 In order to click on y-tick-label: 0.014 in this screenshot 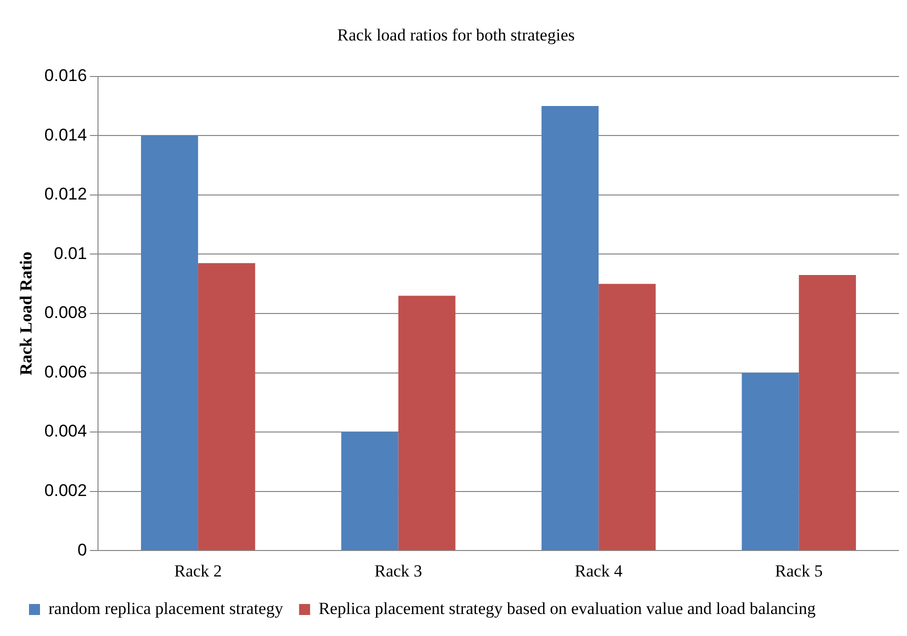, I will do `click(65, 134)`.